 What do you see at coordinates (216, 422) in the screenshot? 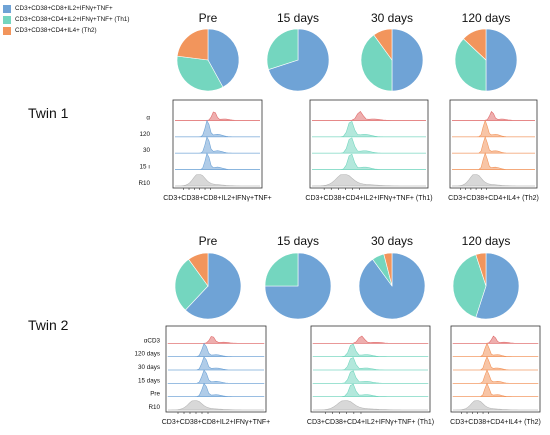
I see `histogram-xlabel-twin2-0: CD3+CD38+CD8+IL2+IFNγ+TNF+` at bounding box center [216, 422].